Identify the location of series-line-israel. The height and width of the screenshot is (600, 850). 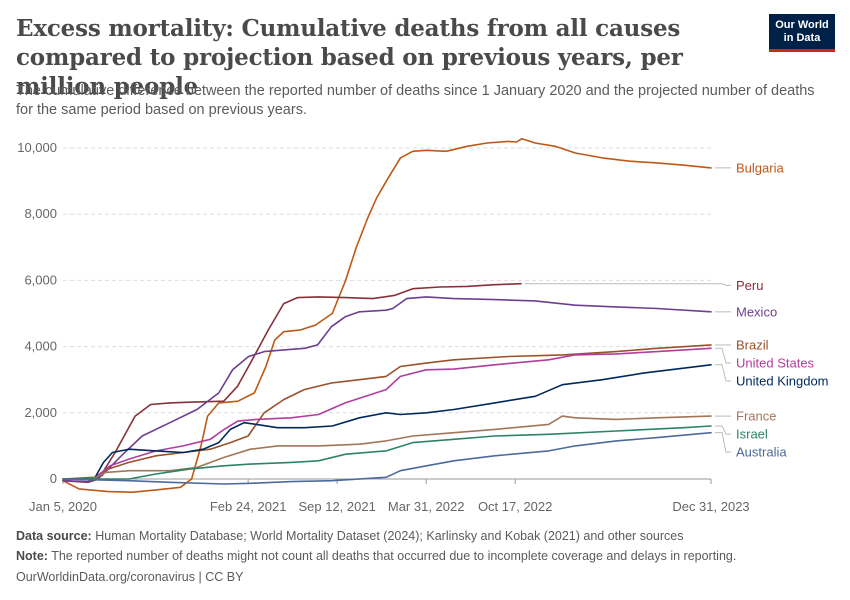
(387, 452).